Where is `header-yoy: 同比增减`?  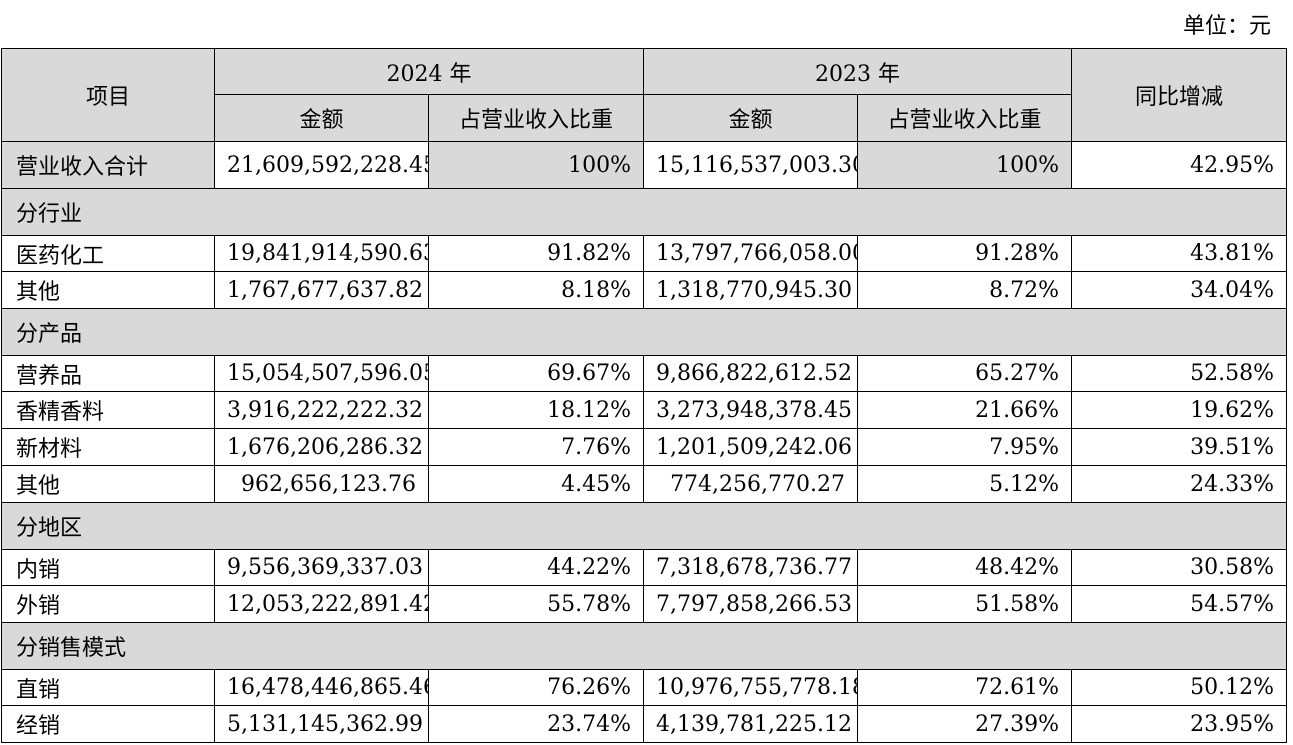 header-yoy: 同比增减 is located at coordinates (1179, 95).